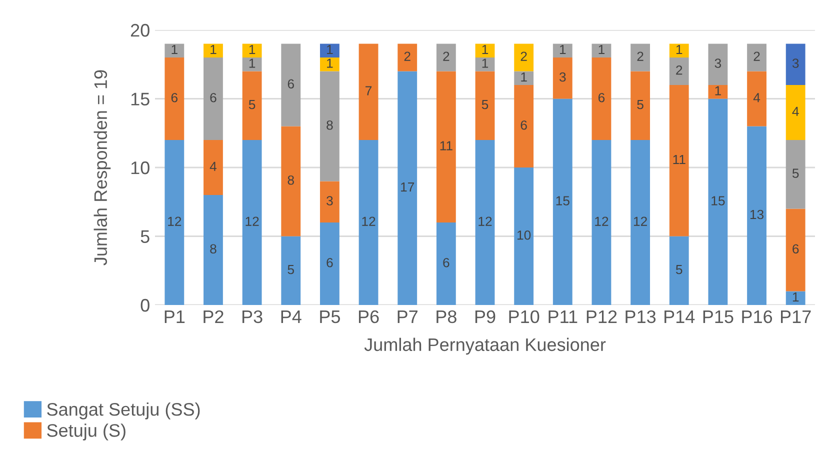 This screenshot has height=466, width=834. Describe the element at coordinates (446, 317) in the screenshot. I see `x-tick-label: P8` at that location.